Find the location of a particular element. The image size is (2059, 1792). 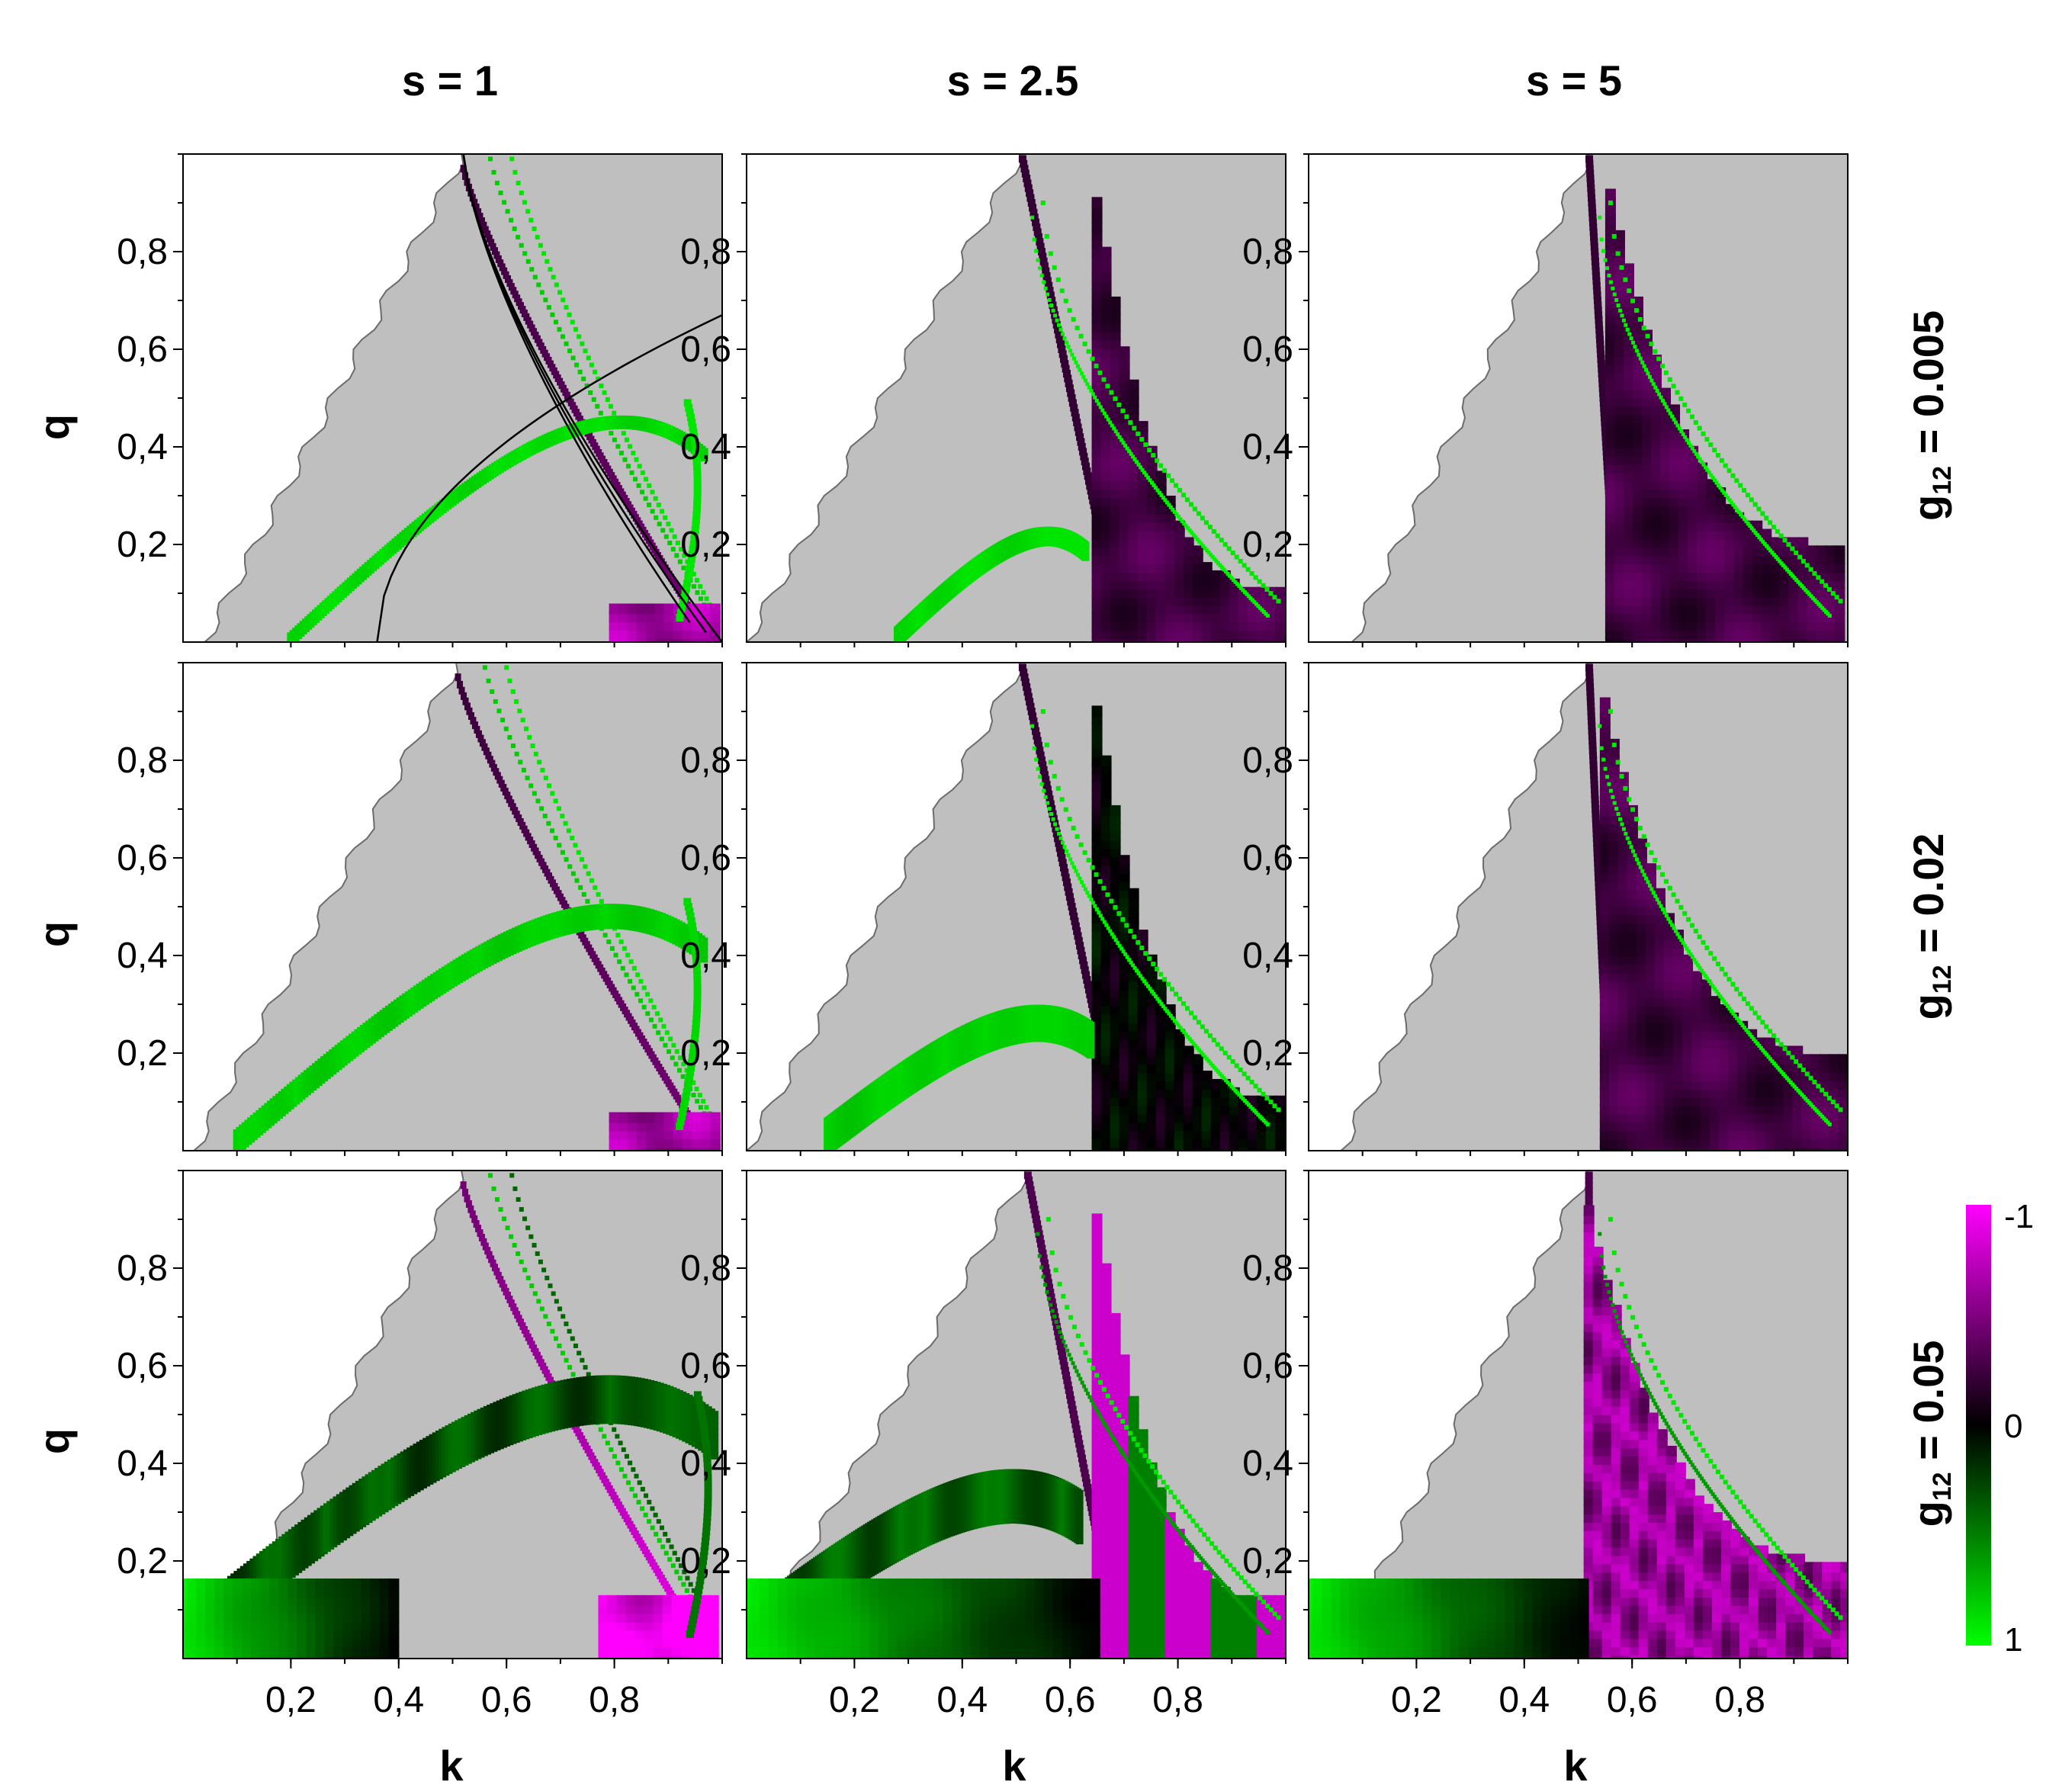

panel-1-0: 0,20,40,60,8 is located at coordinates (420, 909).